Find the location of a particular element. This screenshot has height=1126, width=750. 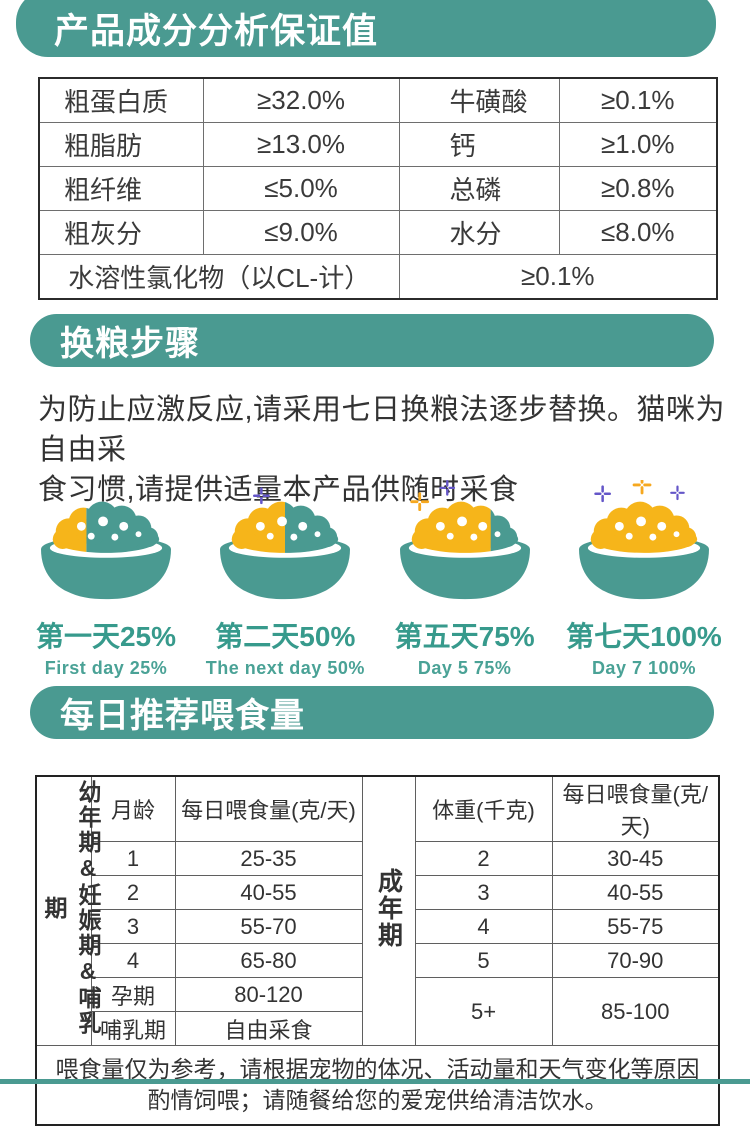

section-header-nutrition: 产品成分分析保证值 is located at coordinates (366, 28).